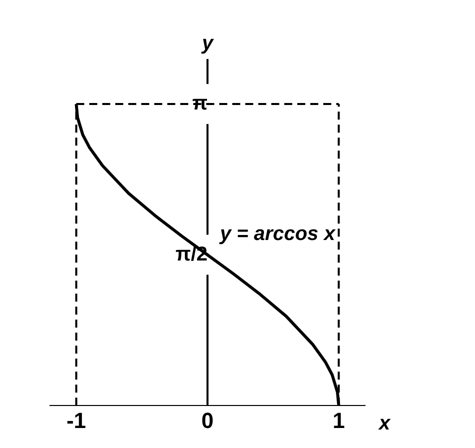  Describe the element at coordinates (338, 420) in the screenshot. I see `x-tick-label: 1` at that location.